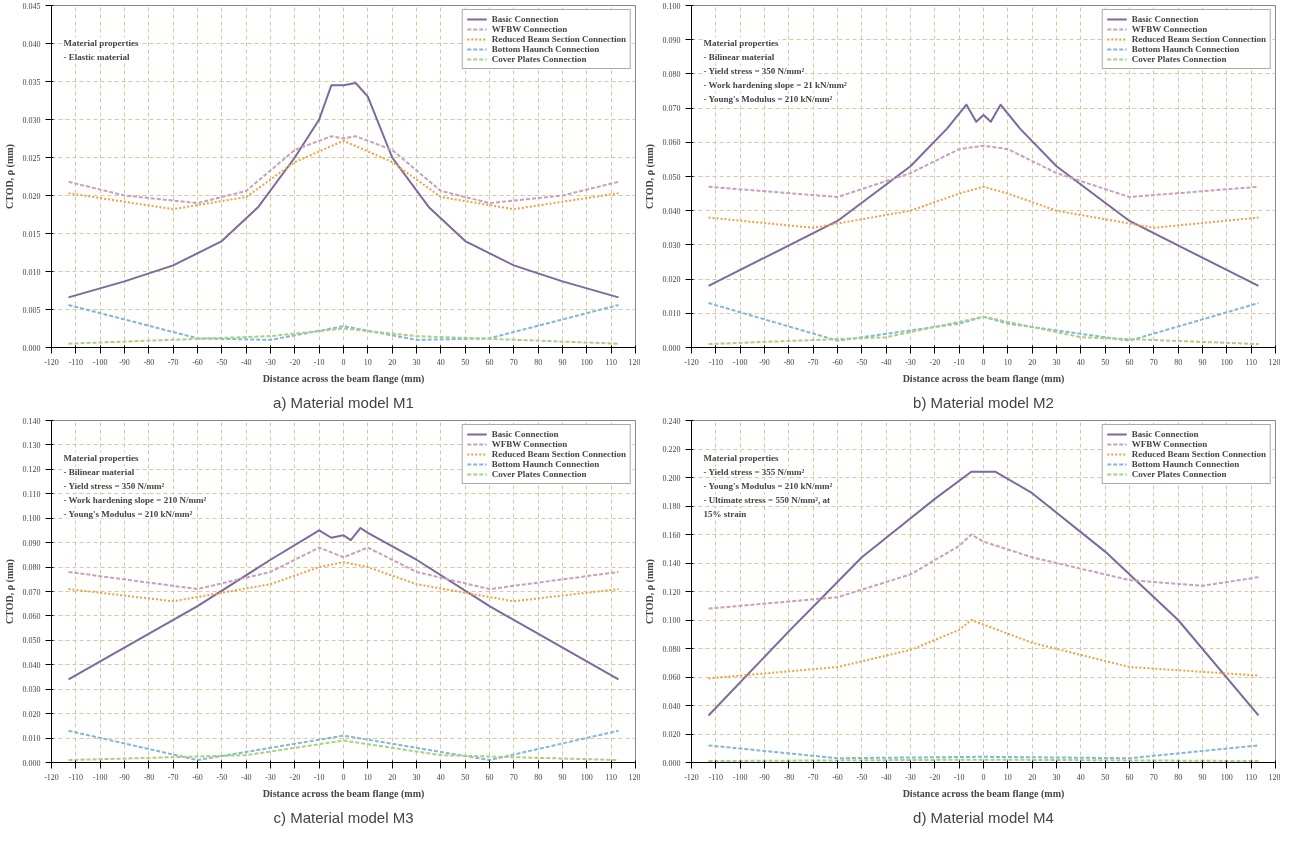  I want to click on annotation: - Ultimate stress = 550 N/mm², at, so click(766, 499).